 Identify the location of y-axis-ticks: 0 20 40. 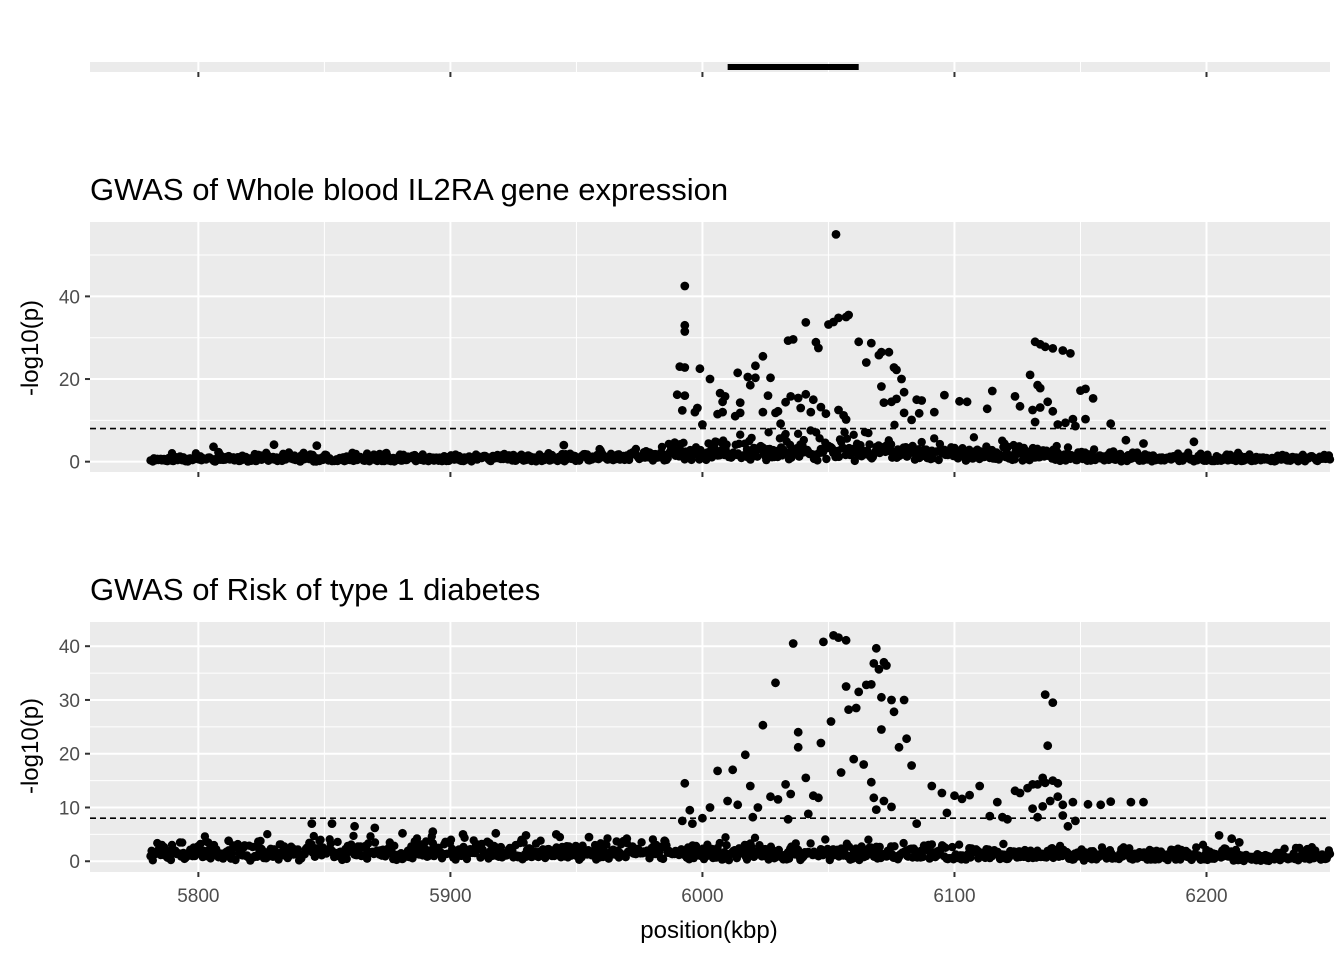
(74, 380).